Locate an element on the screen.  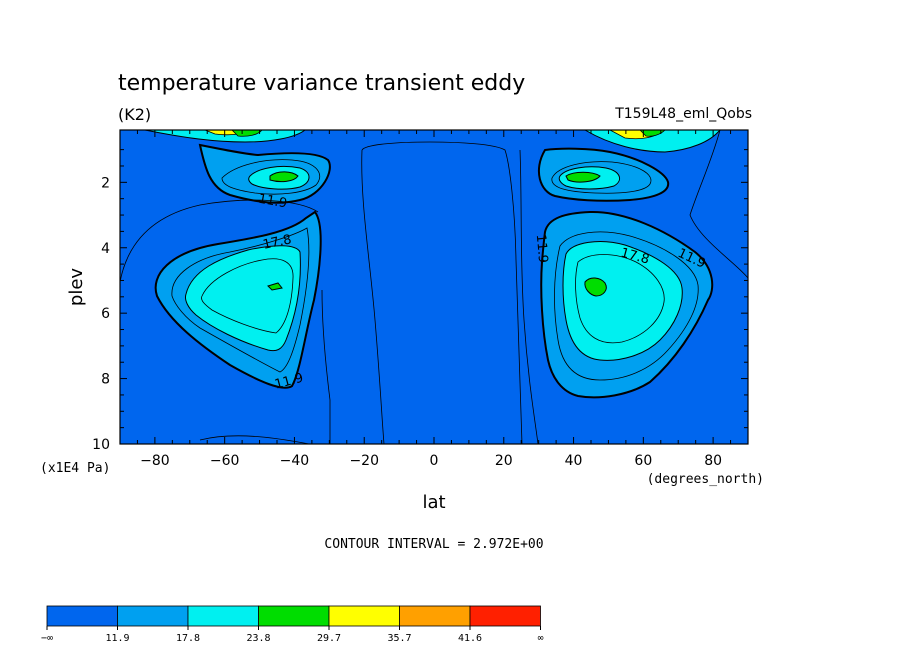
north-upper-inner is located at coordinates (601, 177).